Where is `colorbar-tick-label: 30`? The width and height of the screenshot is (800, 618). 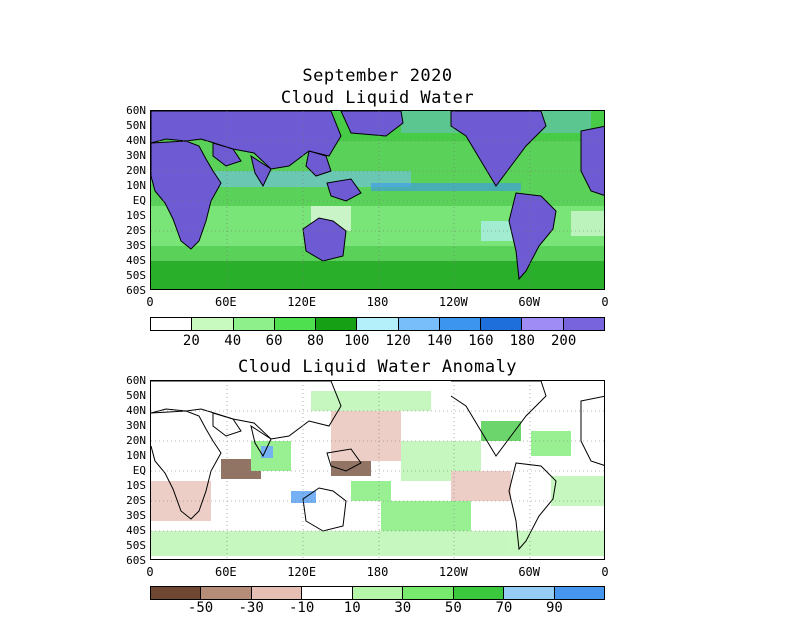
colorbar-tick-label: 30 is located at coordinates (403, 608).